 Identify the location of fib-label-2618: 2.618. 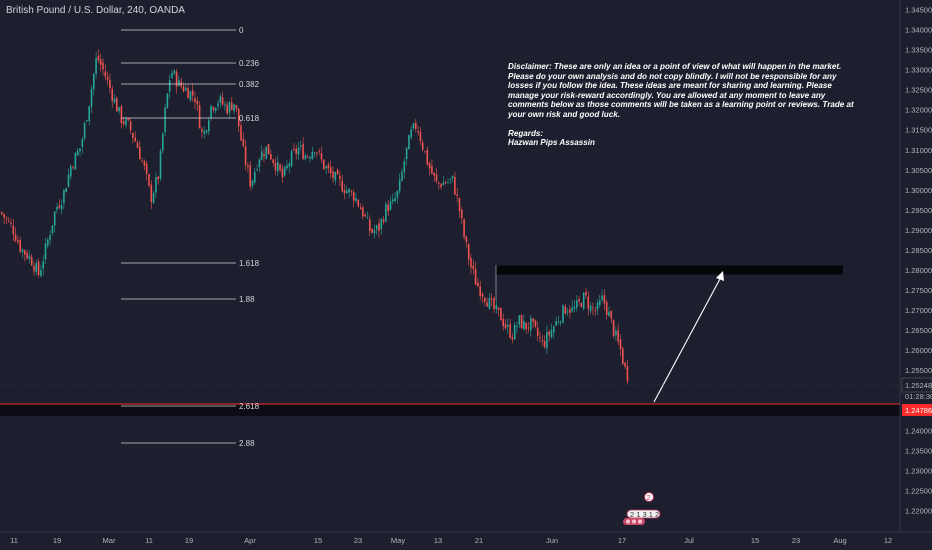
(249, 406).